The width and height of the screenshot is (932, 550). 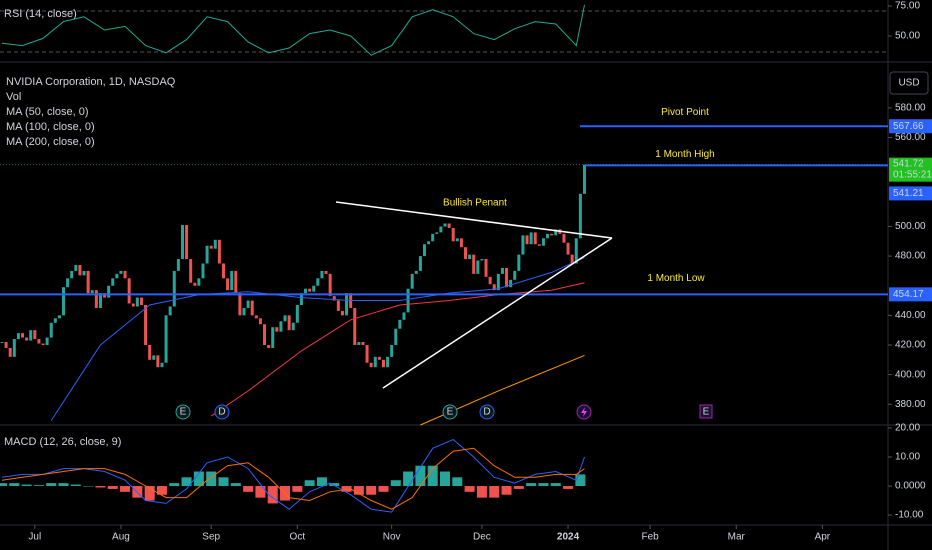 What do you see at coordinates (910, 486) in the screenshot?
I see `y-tick-label: 0.0000` at bounding box center [910, 486].